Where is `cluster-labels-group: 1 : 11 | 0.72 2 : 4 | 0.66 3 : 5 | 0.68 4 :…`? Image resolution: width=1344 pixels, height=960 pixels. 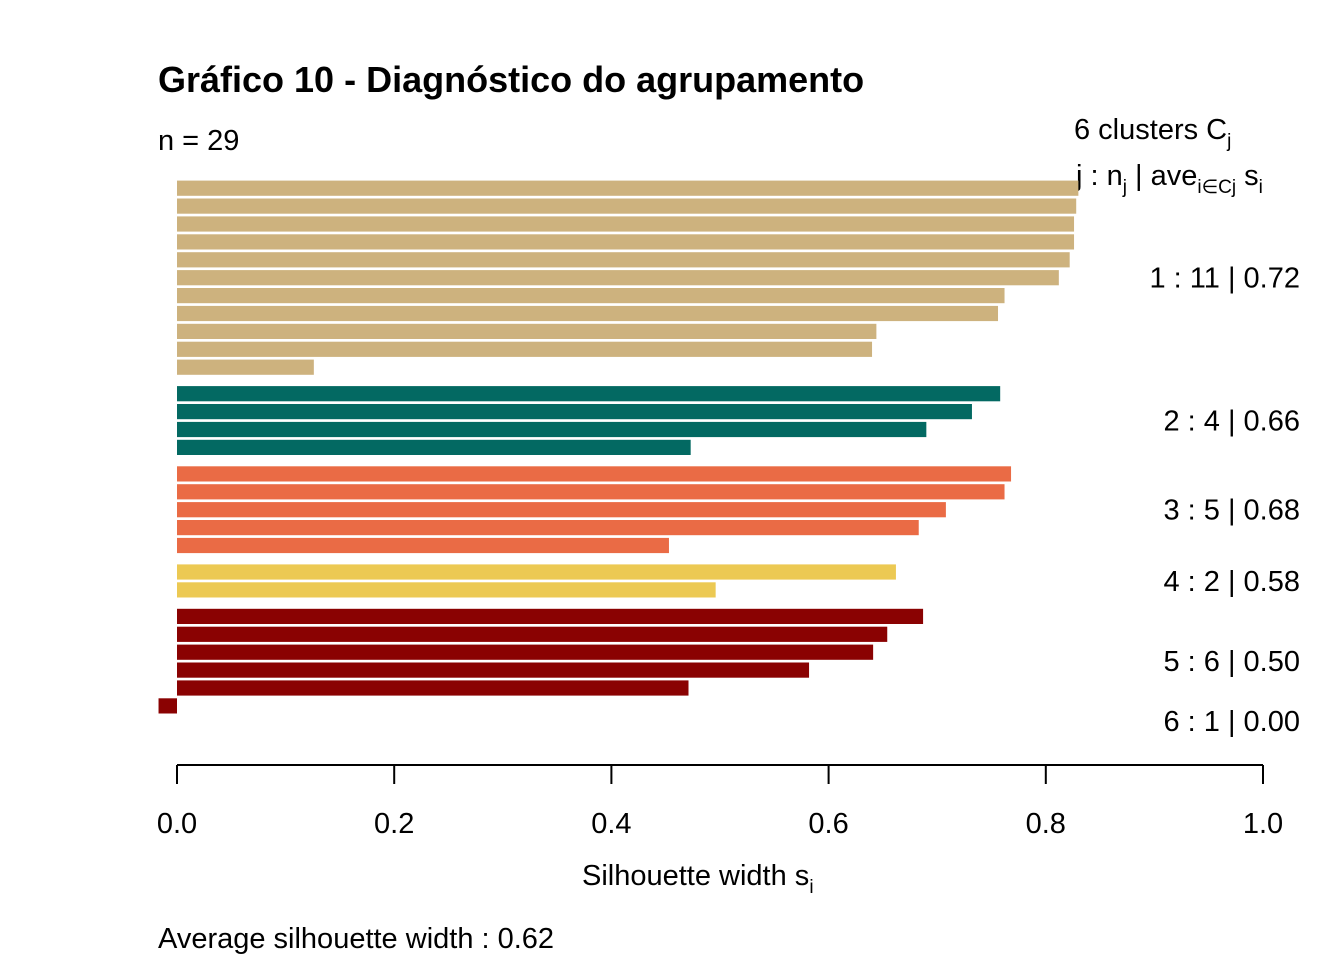 cluster-labels-group: 1 : 11 | 0.72 2 : 4 | 0.66 3 : 5 | 0.68 4 :… is located at coordinates (1225, 500).